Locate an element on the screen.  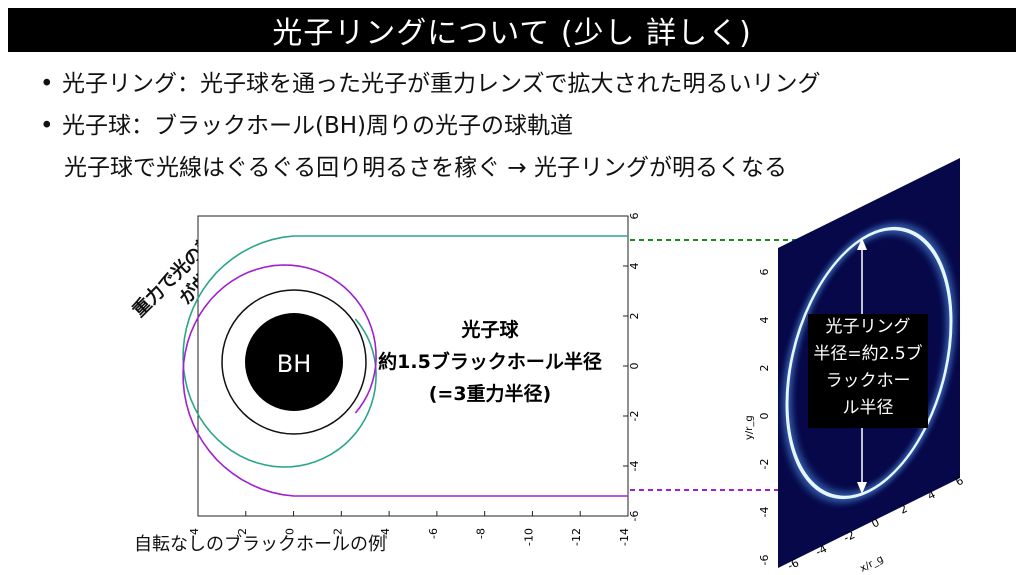
y-tick-label: 2 is located at coordinates (634, 316).